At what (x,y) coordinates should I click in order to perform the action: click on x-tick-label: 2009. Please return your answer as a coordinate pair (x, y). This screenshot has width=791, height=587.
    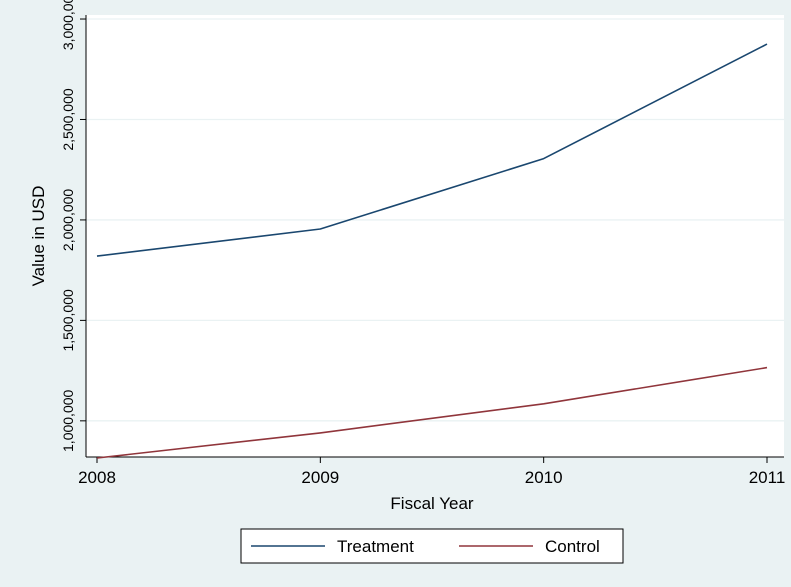
    Looking at the image, I should click on (320, 477).